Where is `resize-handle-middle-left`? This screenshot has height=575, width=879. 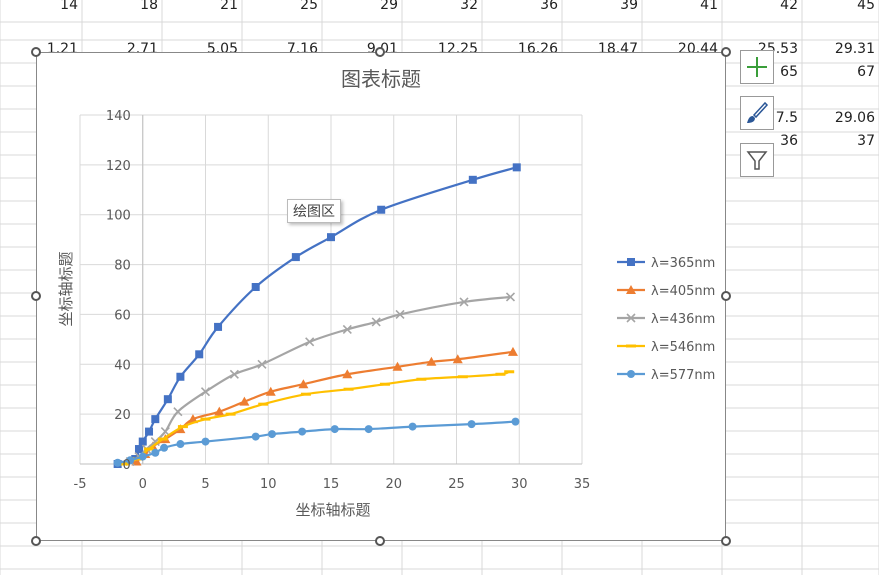 resize-handle-middle-left is located at coordinates (36, 296).